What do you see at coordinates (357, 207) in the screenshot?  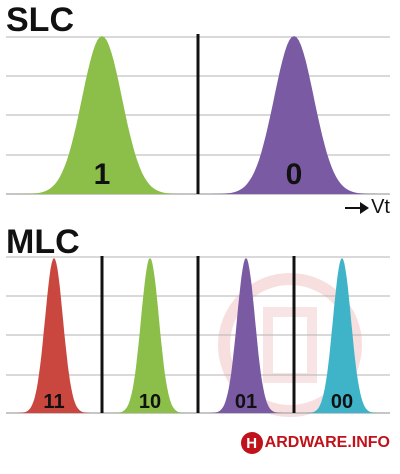 I see `arrow-right-icon` at bounding box center [357, 207].